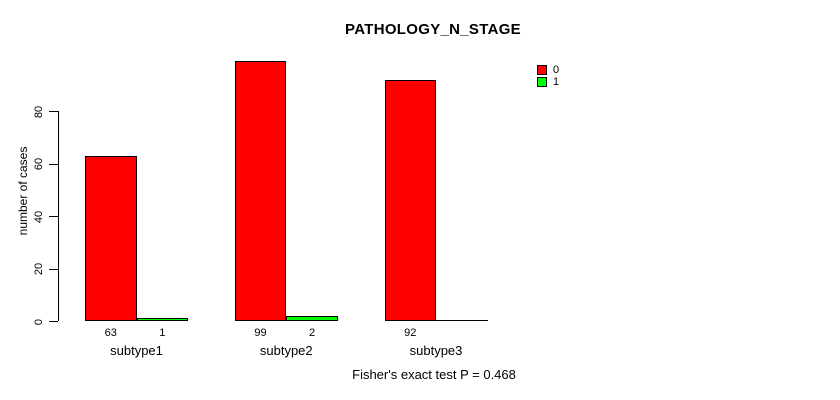 The image size is (840, 400). Describe the element at coordinates (410, 333) in the screenshot. I see `bar-value-label: 92` at that location.